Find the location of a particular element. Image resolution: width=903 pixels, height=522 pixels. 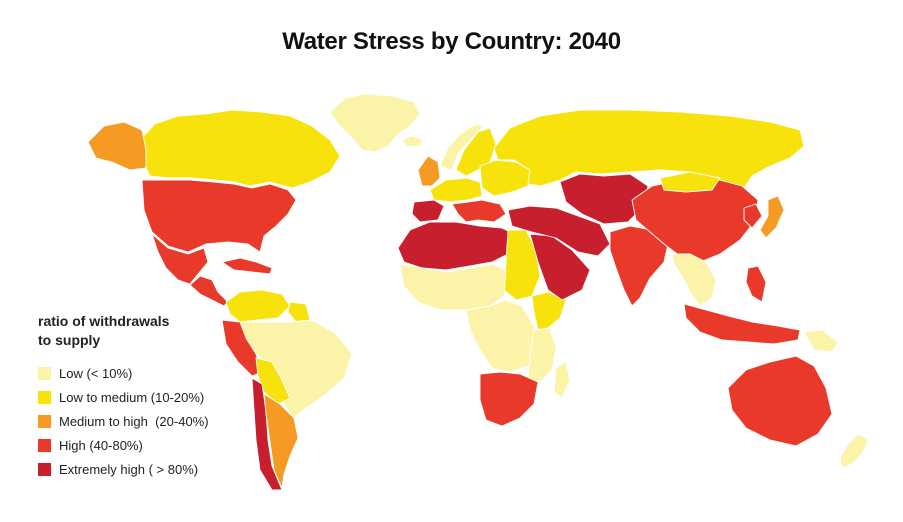

region-mongolia is located at coordinates (690, 182).